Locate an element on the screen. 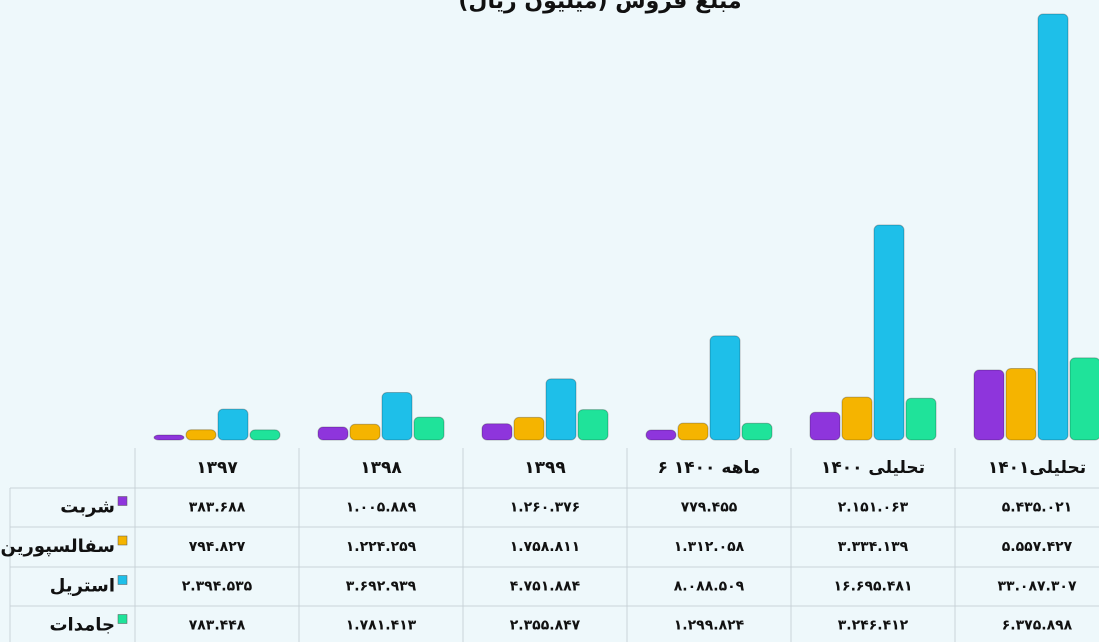  table-cell: ۷۷۹.۴۵۵ is located at coordinates (709, 508).